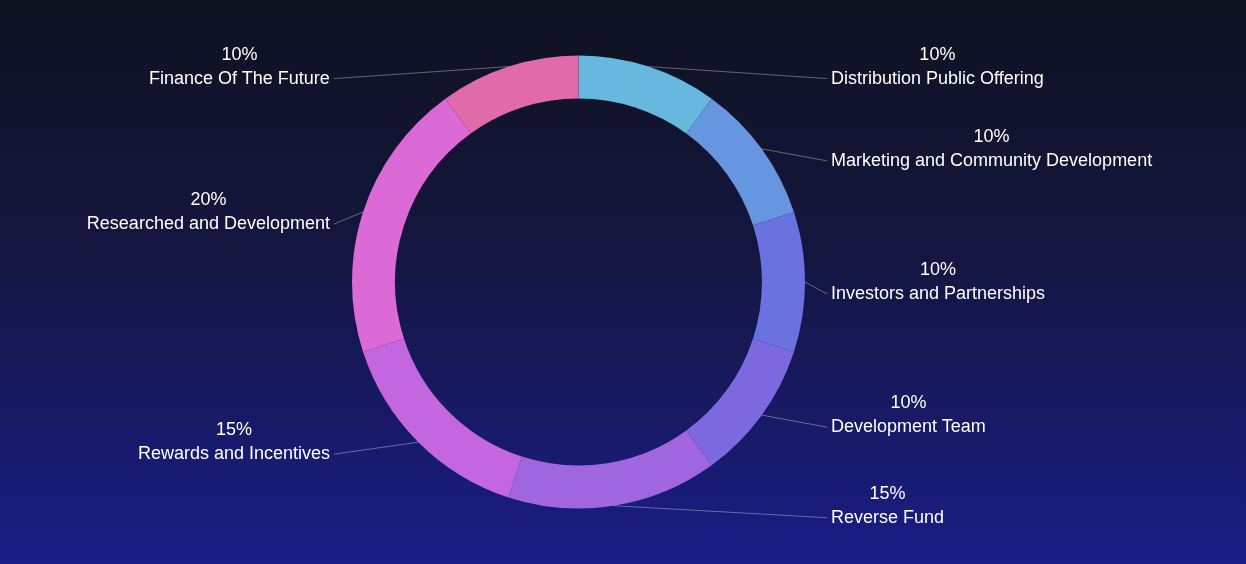 The image size is (1246, 564). Describe the element at coordinates (992, 159) in the screenshot. I see `slice-label: Marketing and Community Development` at that location.